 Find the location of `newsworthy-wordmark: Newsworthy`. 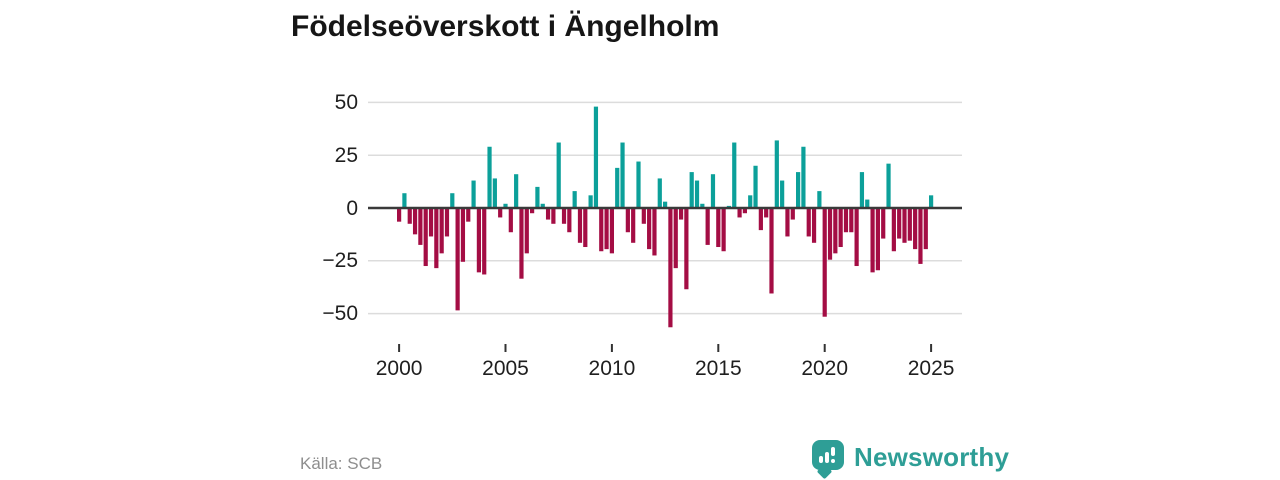

newsworthy-wordmark: Newsworthy is located at coordinates (932, 456).